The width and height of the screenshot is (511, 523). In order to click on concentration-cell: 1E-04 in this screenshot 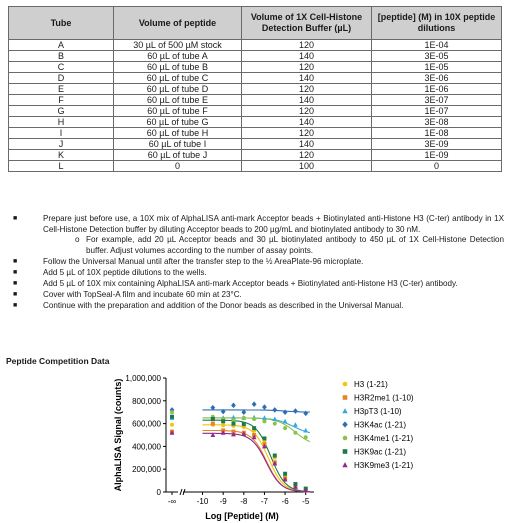, I will do `click(437, 45)`.